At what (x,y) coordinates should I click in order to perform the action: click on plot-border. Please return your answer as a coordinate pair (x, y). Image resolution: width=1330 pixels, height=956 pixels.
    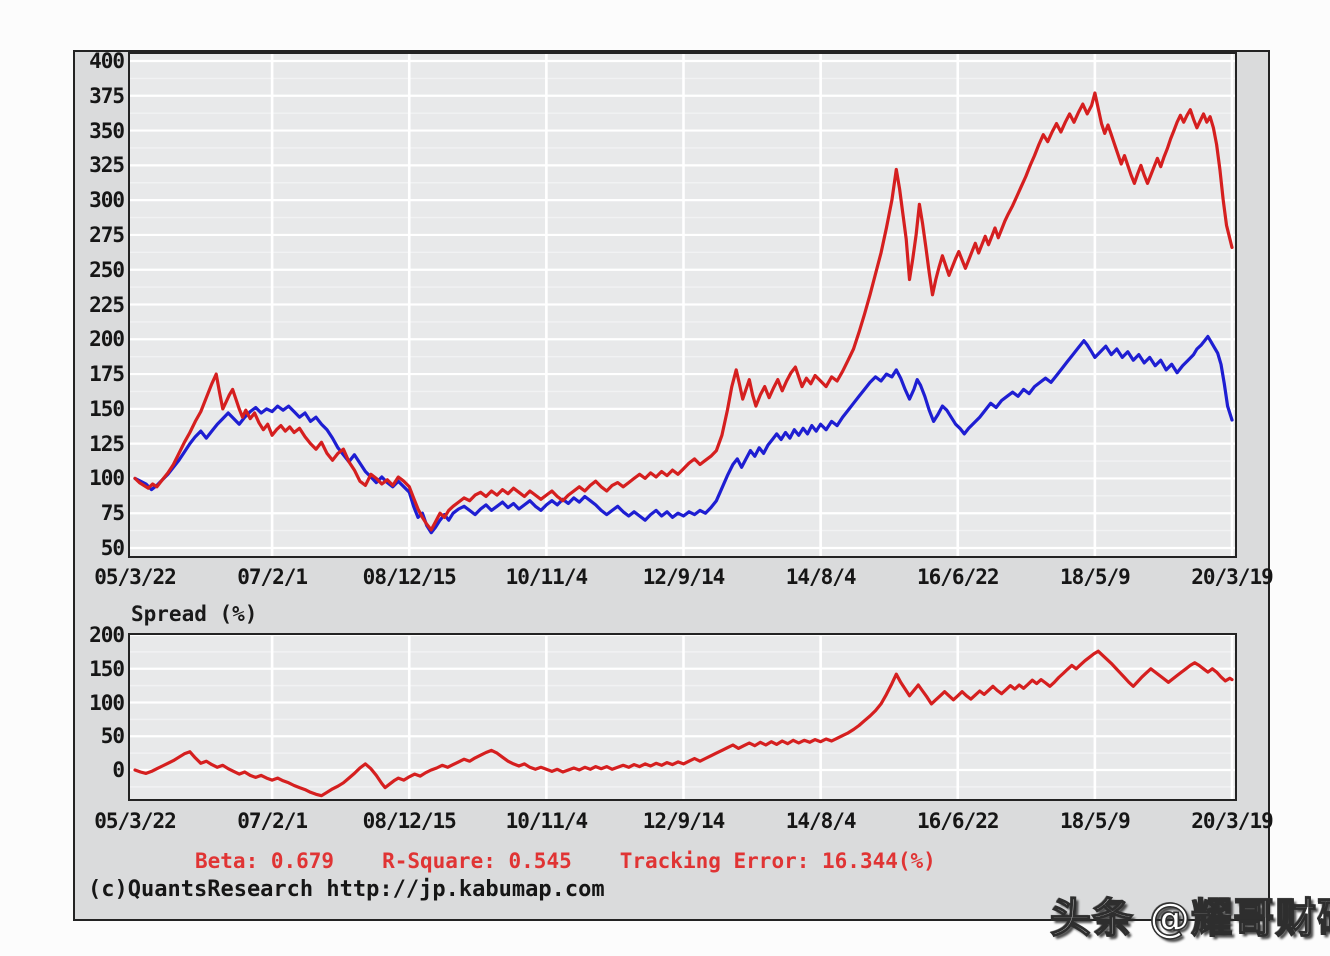
    Looking at the image, I should click on (682, 717).